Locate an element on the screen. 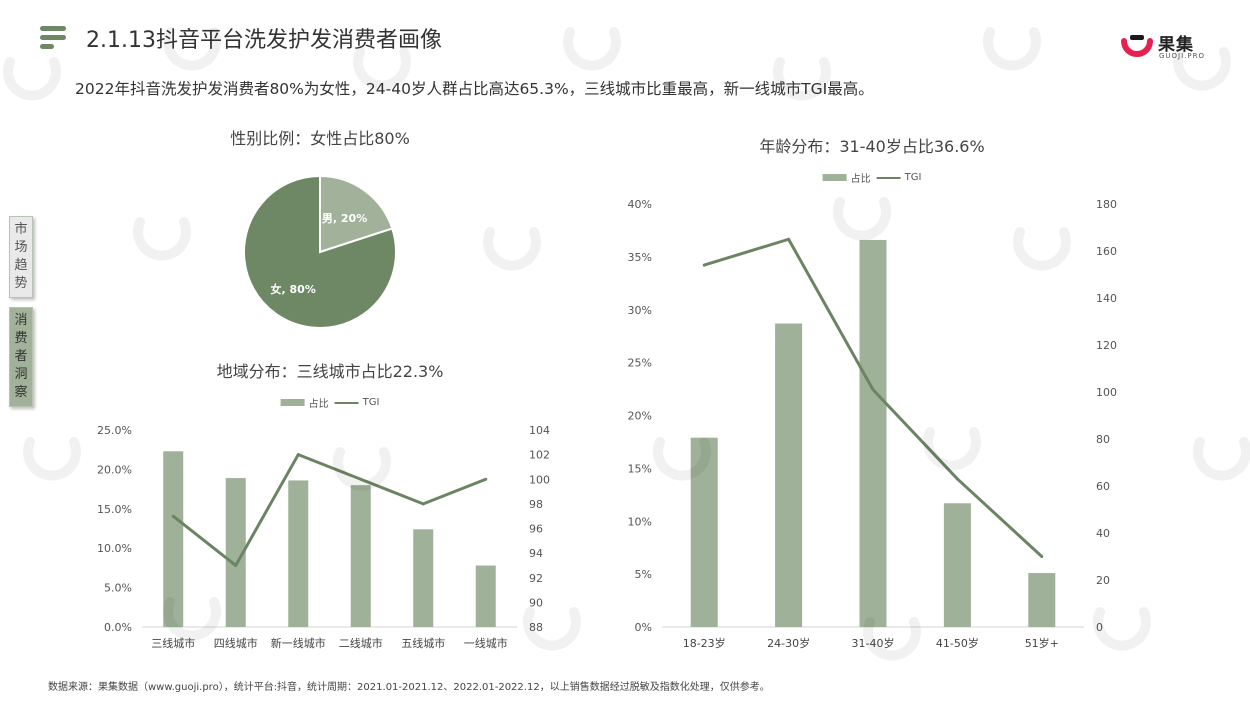 Image resolution: width=1250 pixels, height=703 pixels. y-left-tick-label: 40% is located at coordinates (640, 204).